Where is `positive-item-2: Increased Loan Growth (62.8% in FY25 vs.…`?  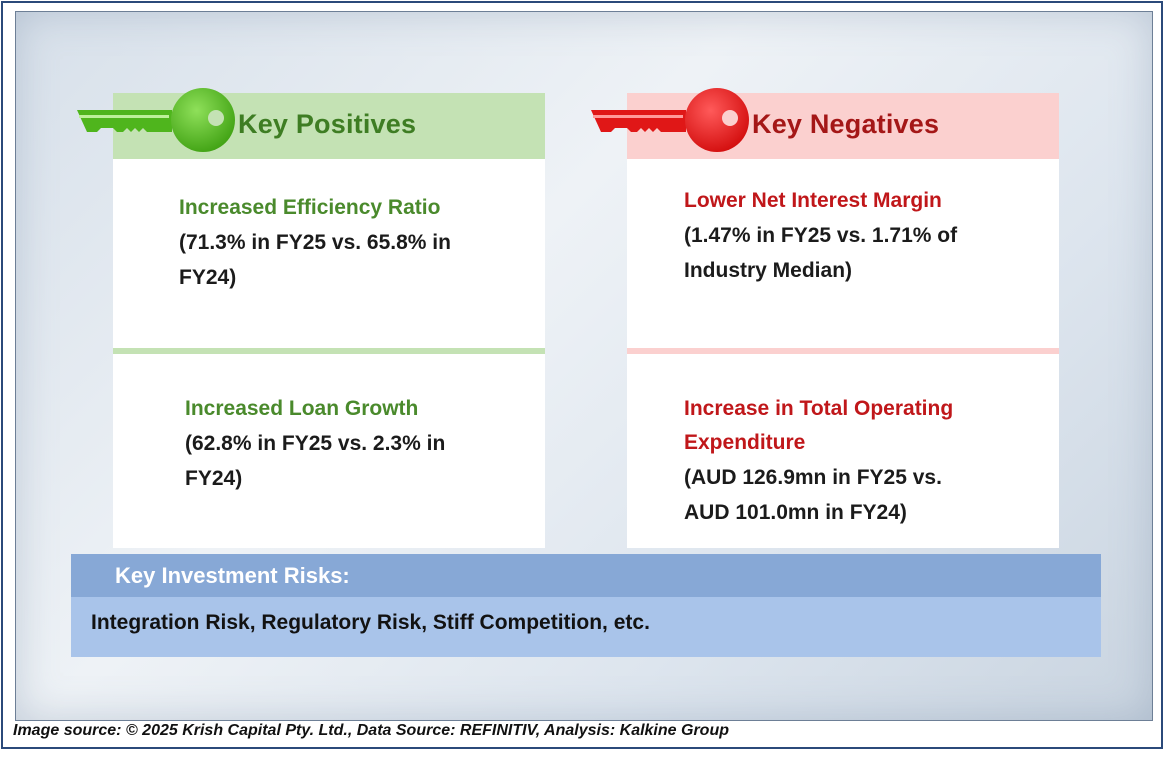 positive-item-2: Increased Loan Growth (62.8% in FY25 vs.… is located at coordinates (329, 451).